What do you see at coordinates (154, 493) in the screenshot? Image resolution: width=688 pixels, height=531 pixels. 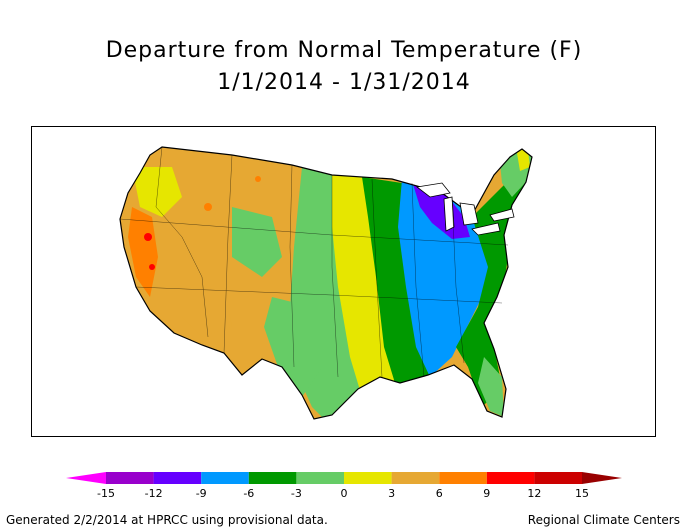 I see `legend-tick-label: -12` at bounding box center [154, 493].